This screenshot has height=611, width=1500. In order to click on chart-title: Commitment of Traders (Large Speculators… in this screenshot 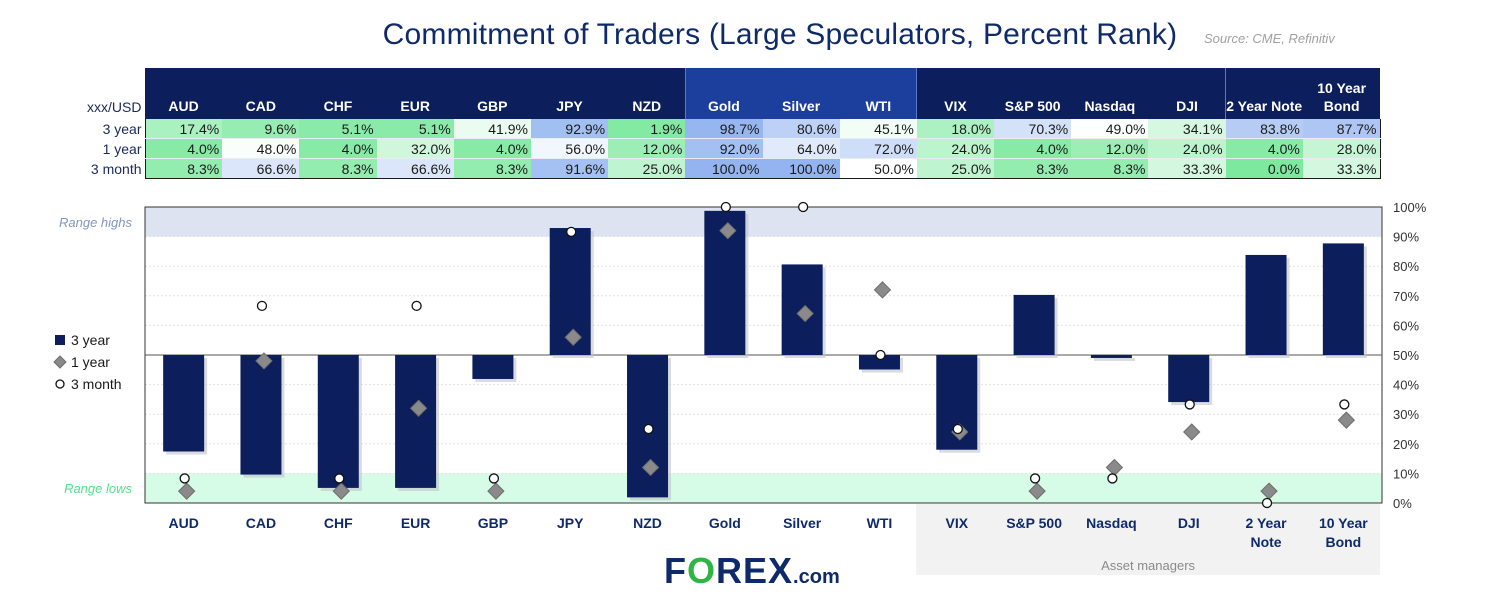, I will do `click(780, 34)`.